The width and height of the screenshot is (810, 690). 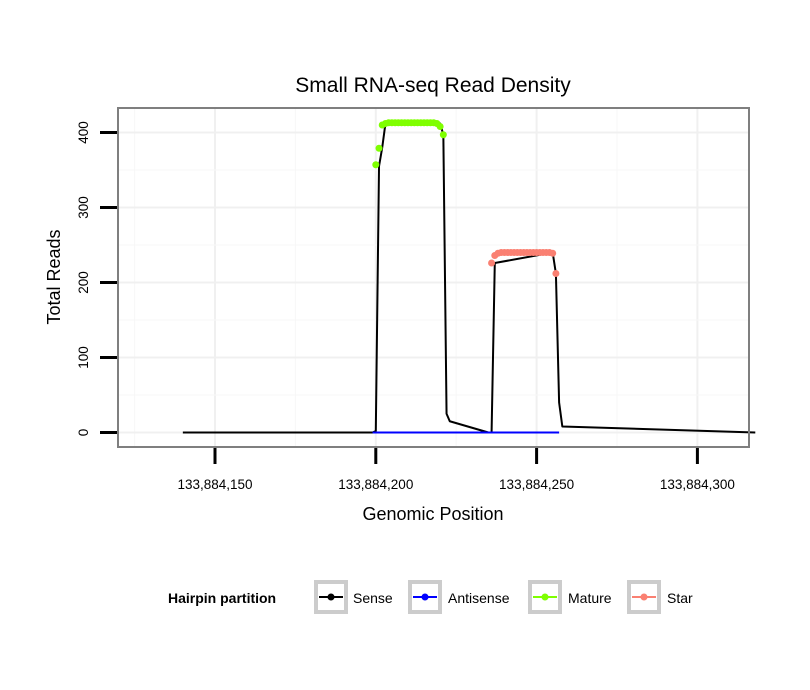 I want to click on y-axis-ticks: 0 100 200 300 400, so click(x=96, y=278).